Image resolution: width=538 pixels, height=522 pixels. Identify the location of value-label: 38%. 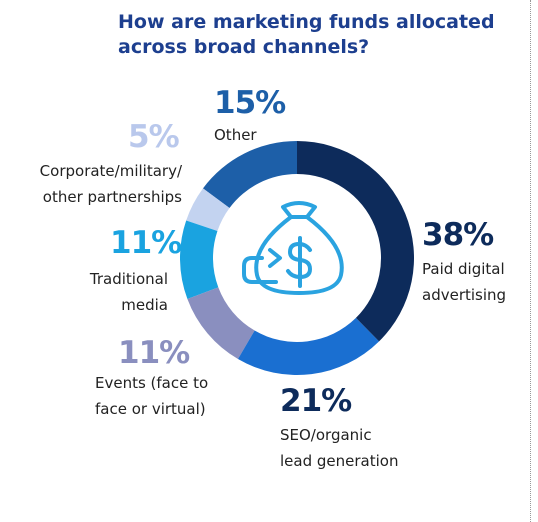
(458, 235).